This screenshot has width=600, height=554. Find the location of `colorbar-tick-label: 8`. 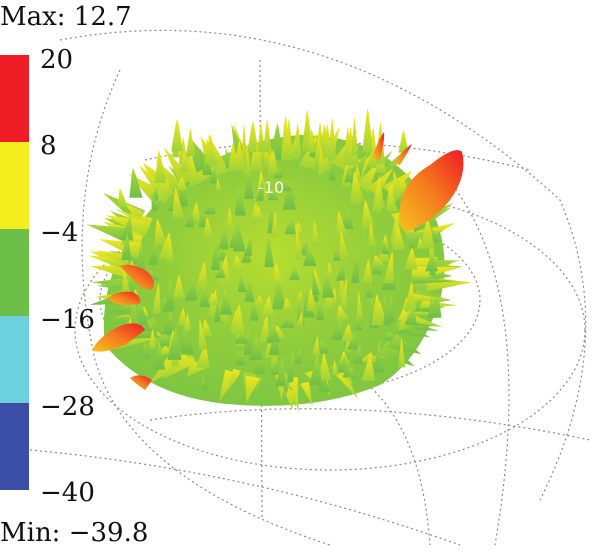

colorbar-tick-label: 8 is located at coordinates (48, 146).